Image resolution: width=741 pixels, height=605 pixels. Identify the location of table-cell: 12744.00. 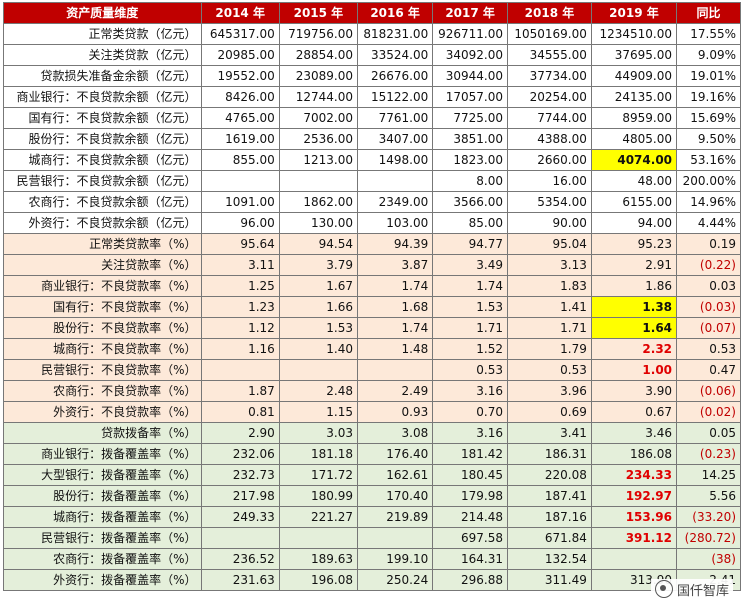
(318, 97).